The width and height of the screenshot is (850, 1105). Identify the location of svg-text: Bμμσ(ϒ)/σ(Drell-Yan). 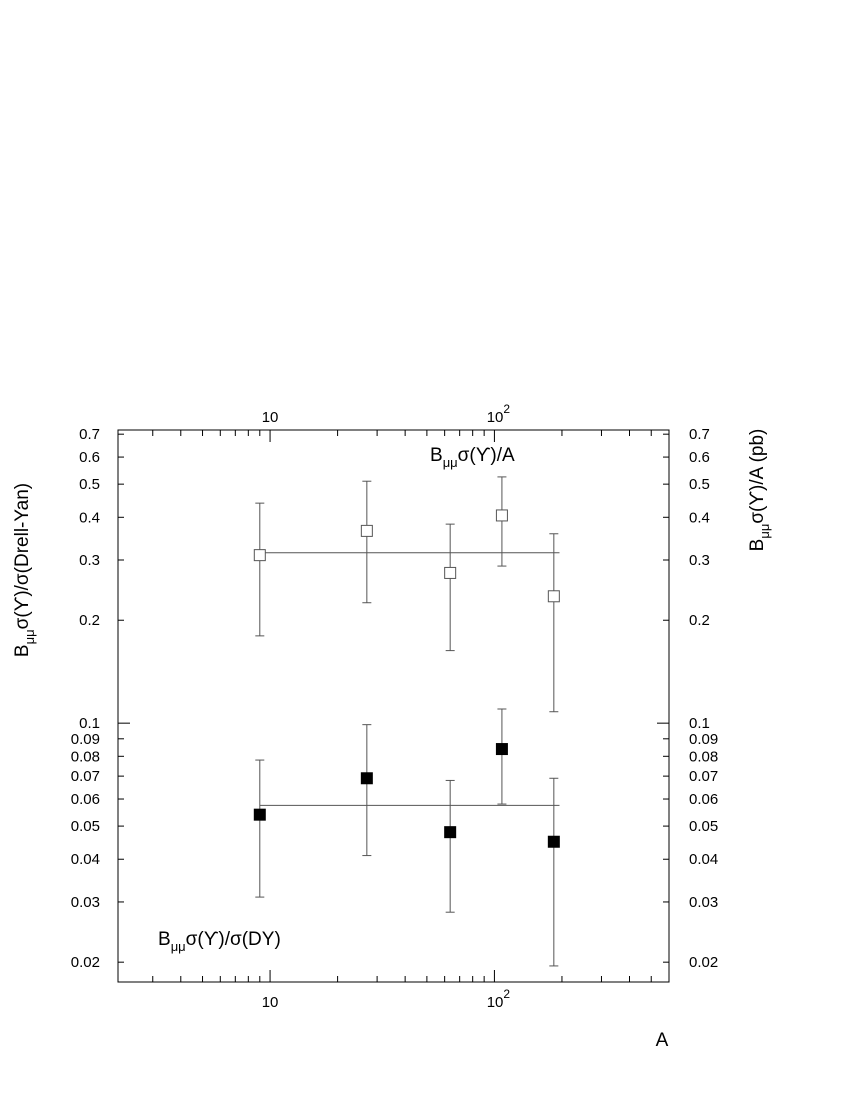
(24, 570).